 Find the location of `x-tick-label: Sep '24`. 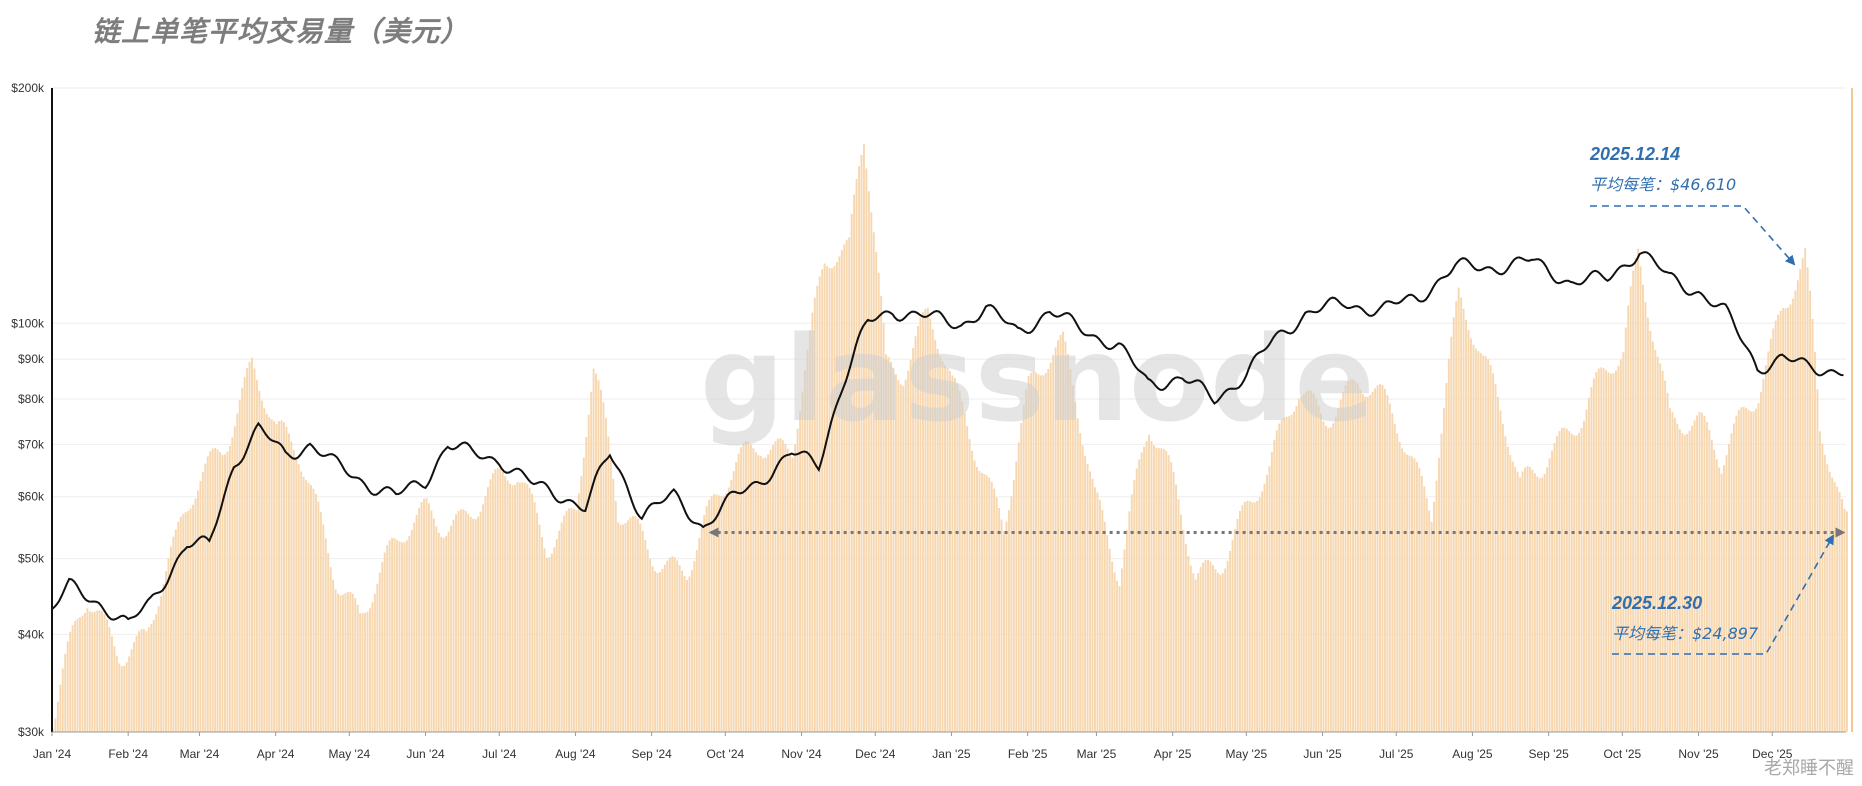

x-tick-label: Sep '24 is located at coordinates (651, 754).